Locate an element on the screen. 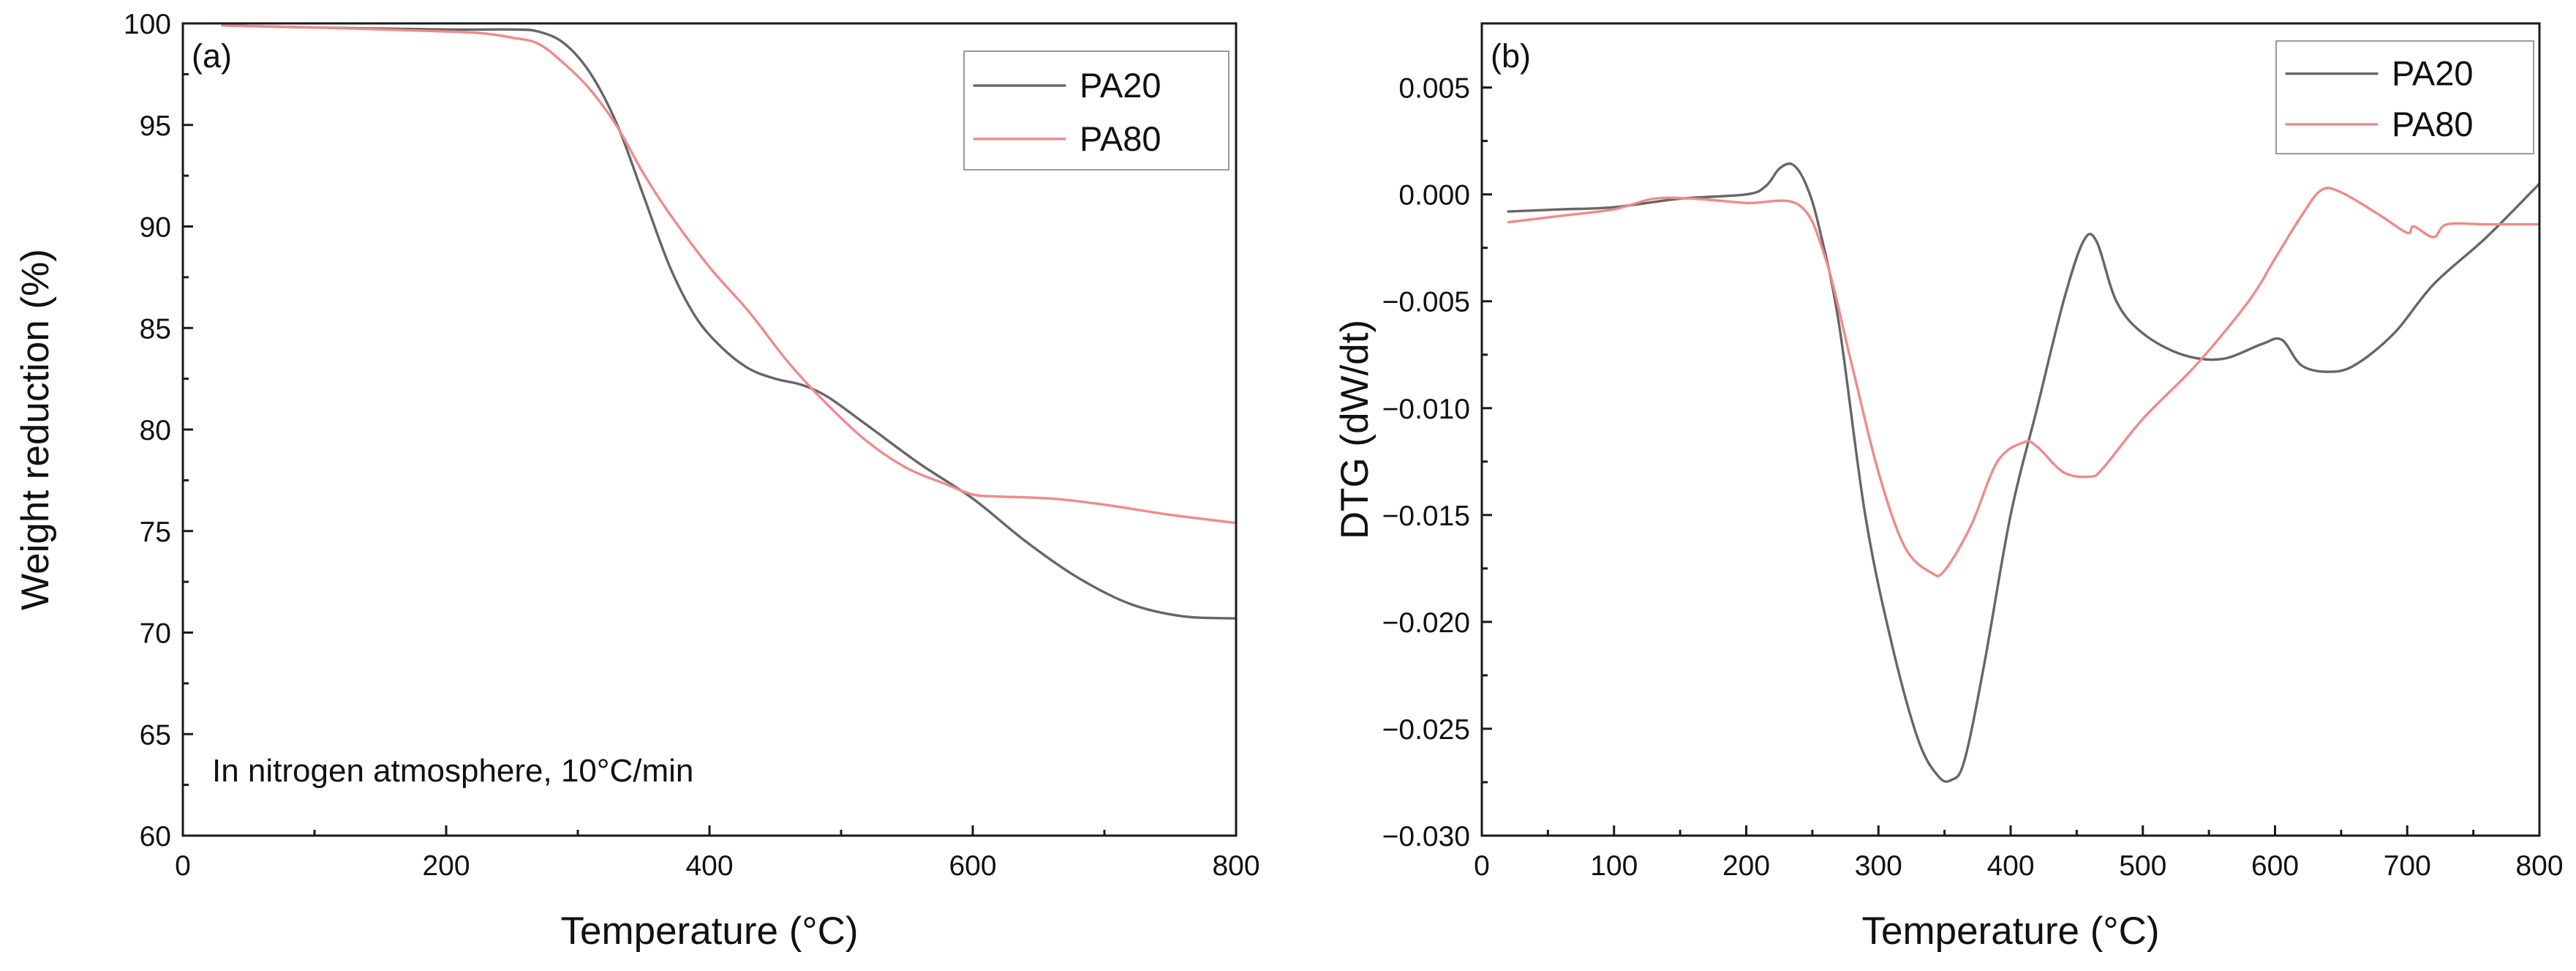  panel-a-y-axis-title: Weight reduction (%) is located at coordinates (35, 429).